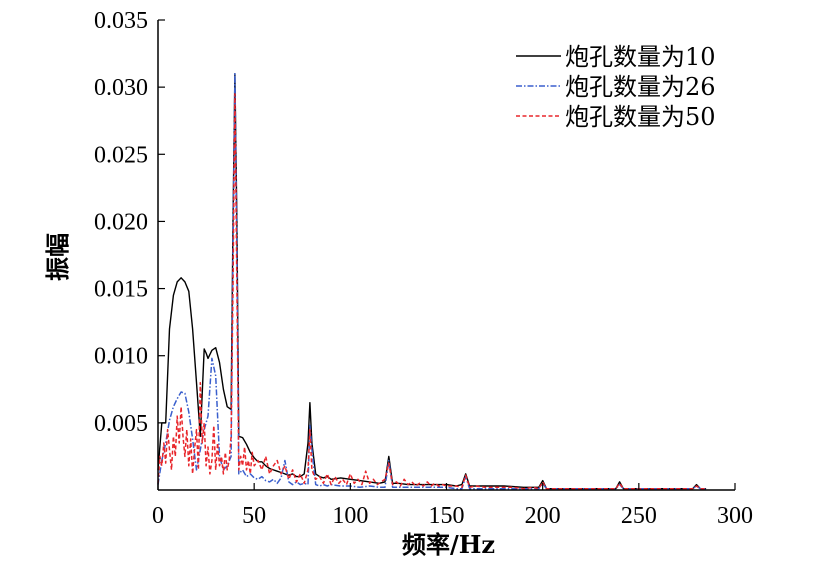 The height and width of the screenshot is (571, 839). Describe the element at coordinates (121, 357) in the screenshot. I see `y-tick-label: 0.010` at that location.